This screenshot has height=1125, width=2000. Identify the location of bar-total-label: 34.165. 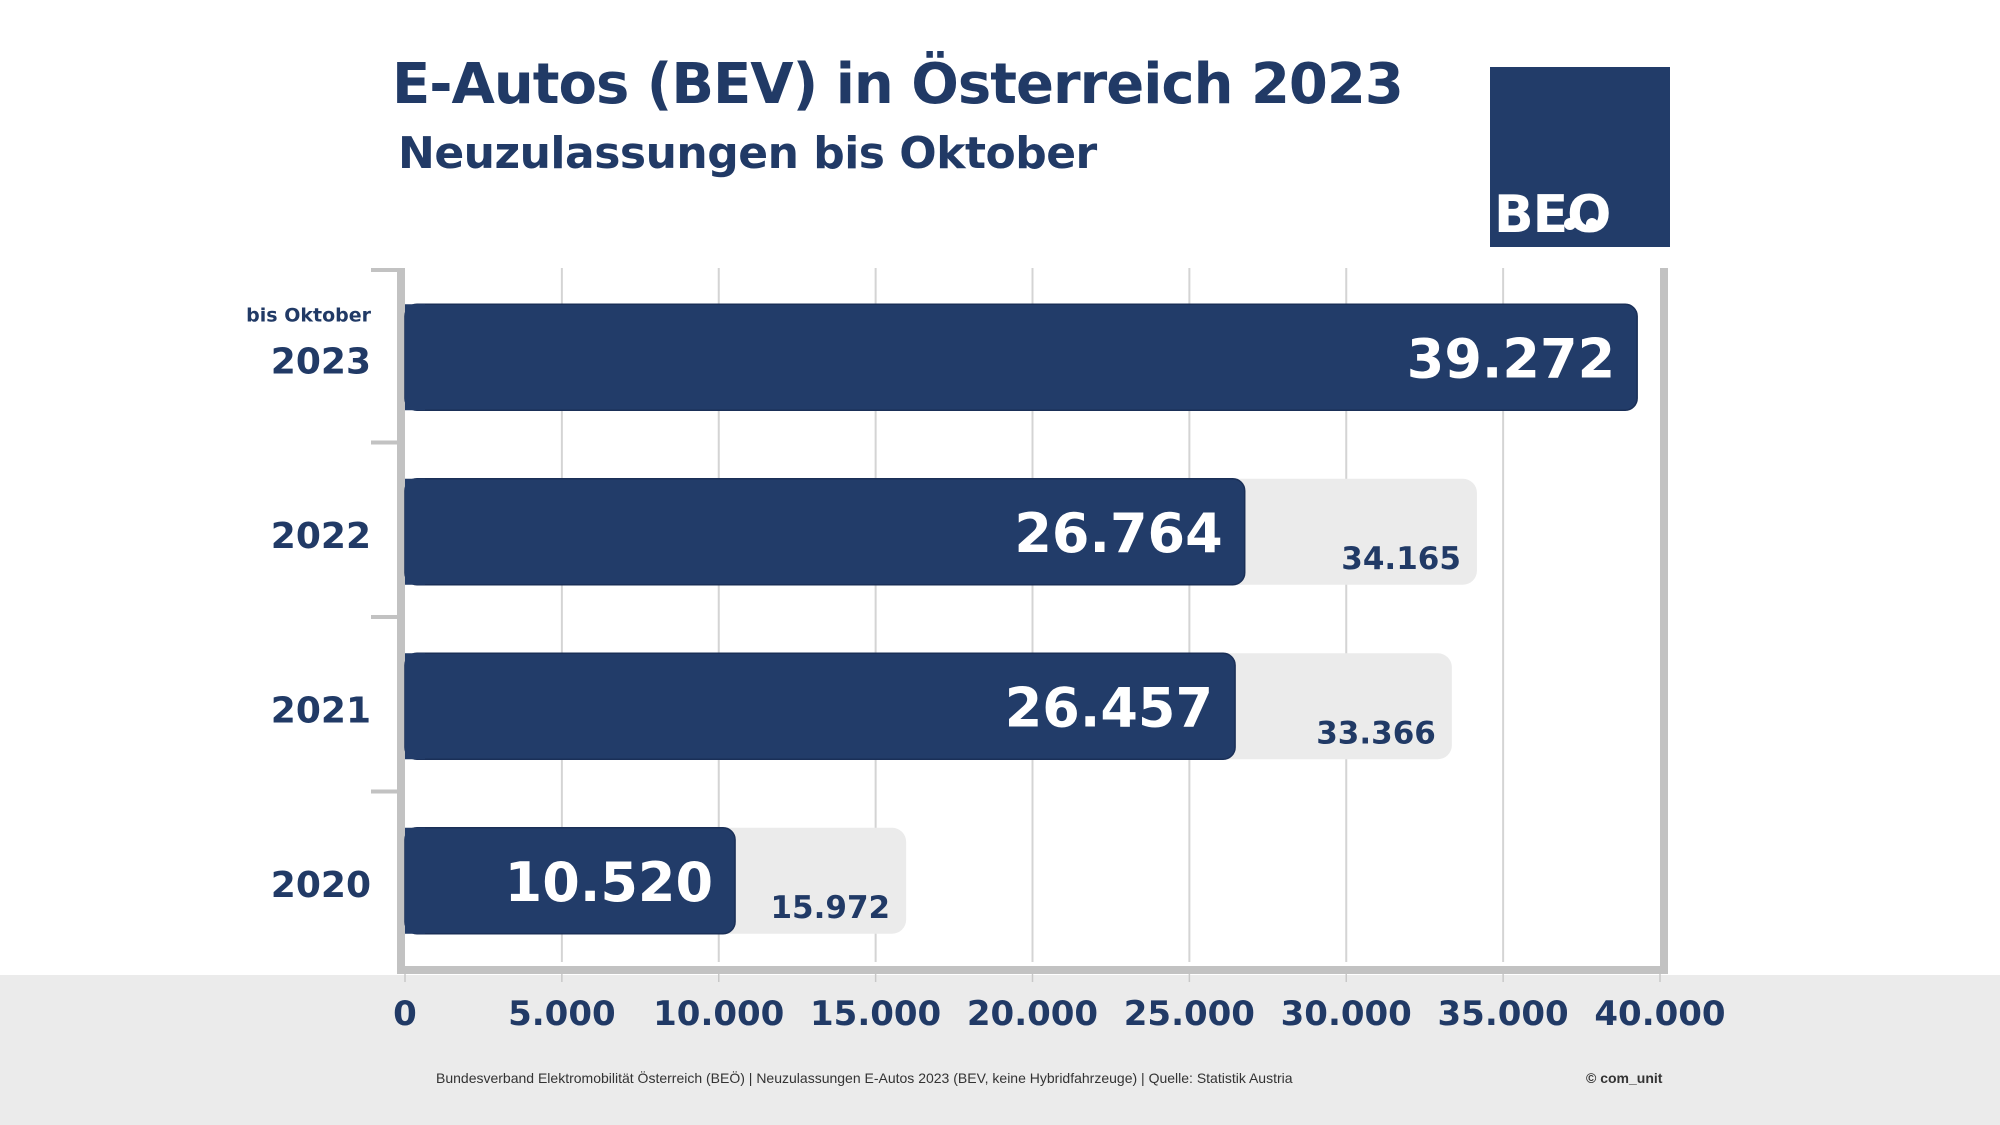
(1401, 559).